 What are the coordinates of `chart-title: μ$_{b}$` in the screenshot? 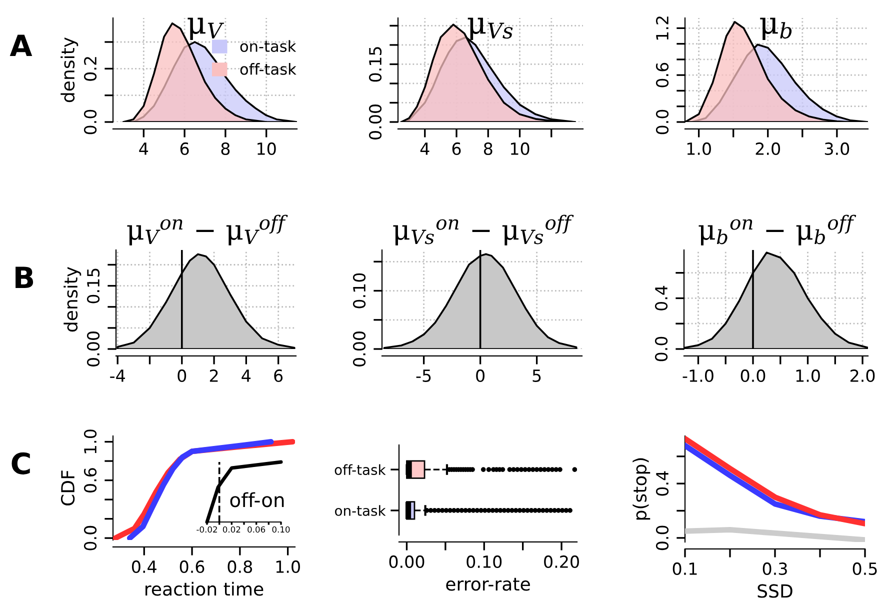 It's located at (776, 29).